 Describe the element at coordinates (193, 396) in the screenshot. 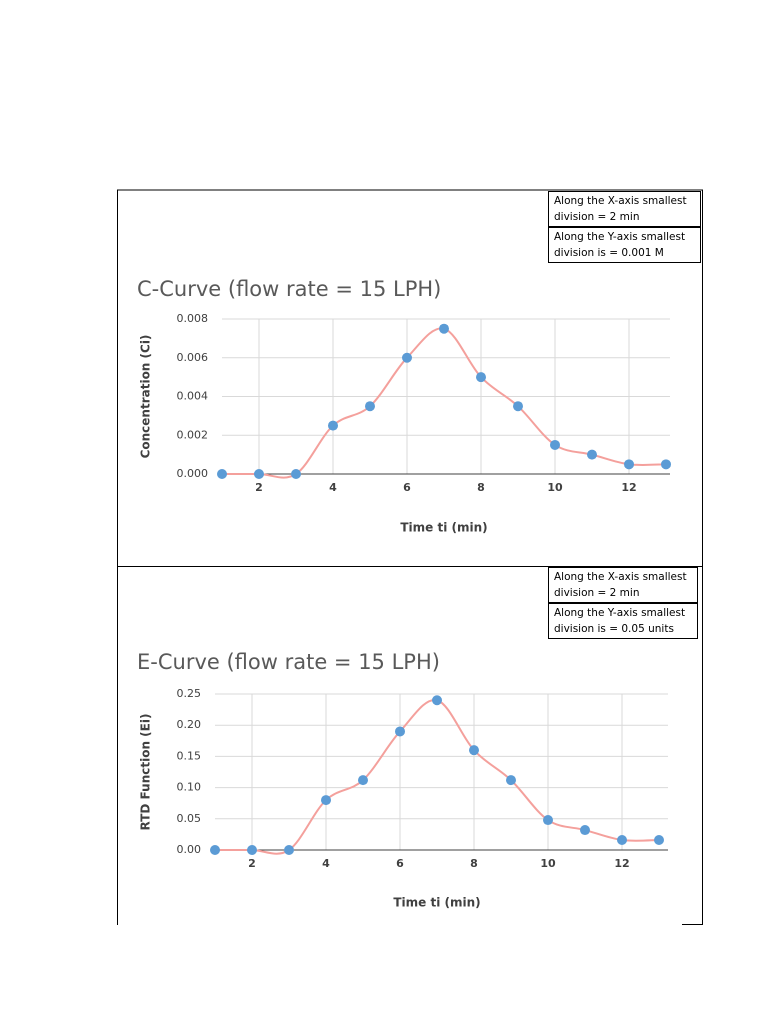

I see `y-tick-label: 0.004` at that location.